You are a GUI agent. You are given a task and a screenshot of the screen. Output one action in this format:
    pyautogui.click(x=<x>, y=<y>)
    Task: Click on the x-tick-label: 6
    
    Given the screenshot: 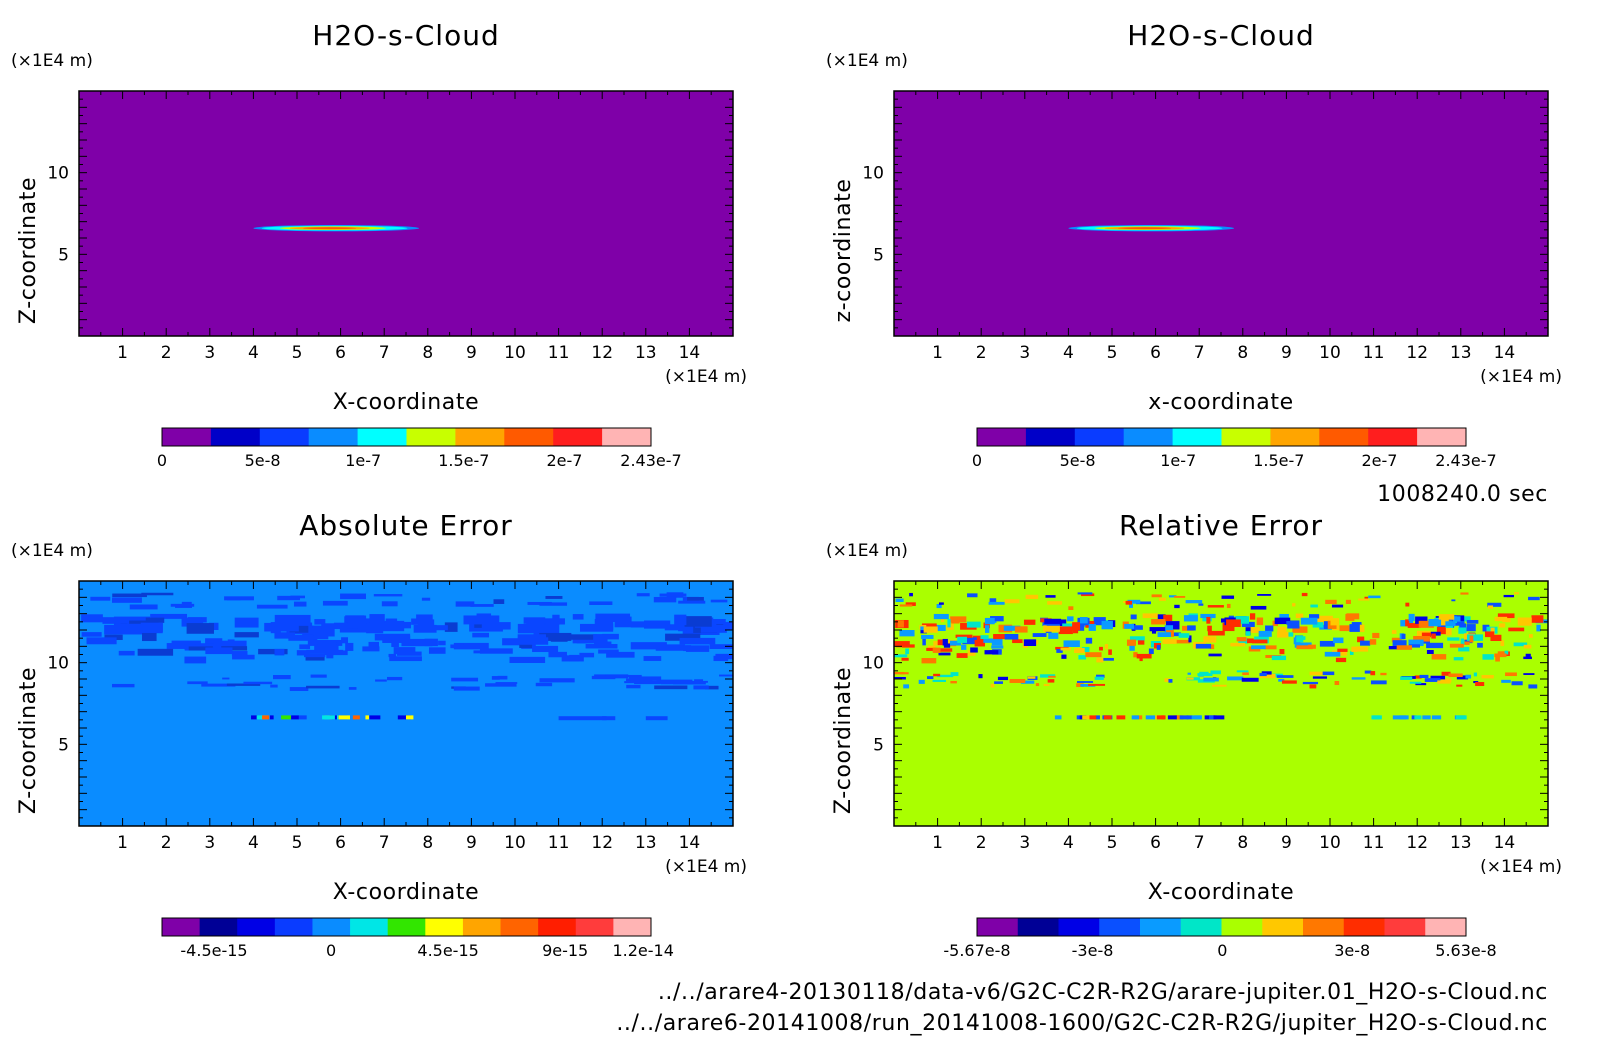 What is the action you would take?
    pyautogui.click(x=1155, y=353)
    